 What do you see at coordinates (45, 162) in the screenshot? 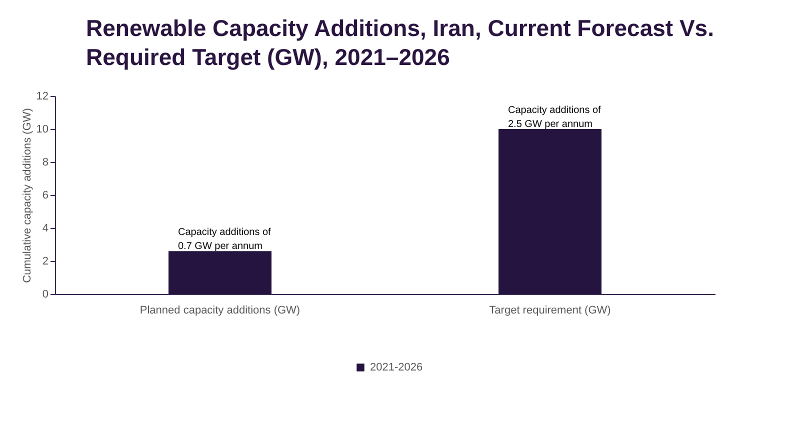
I see `y-tick-label: 8` at bounding box center [45, 162].